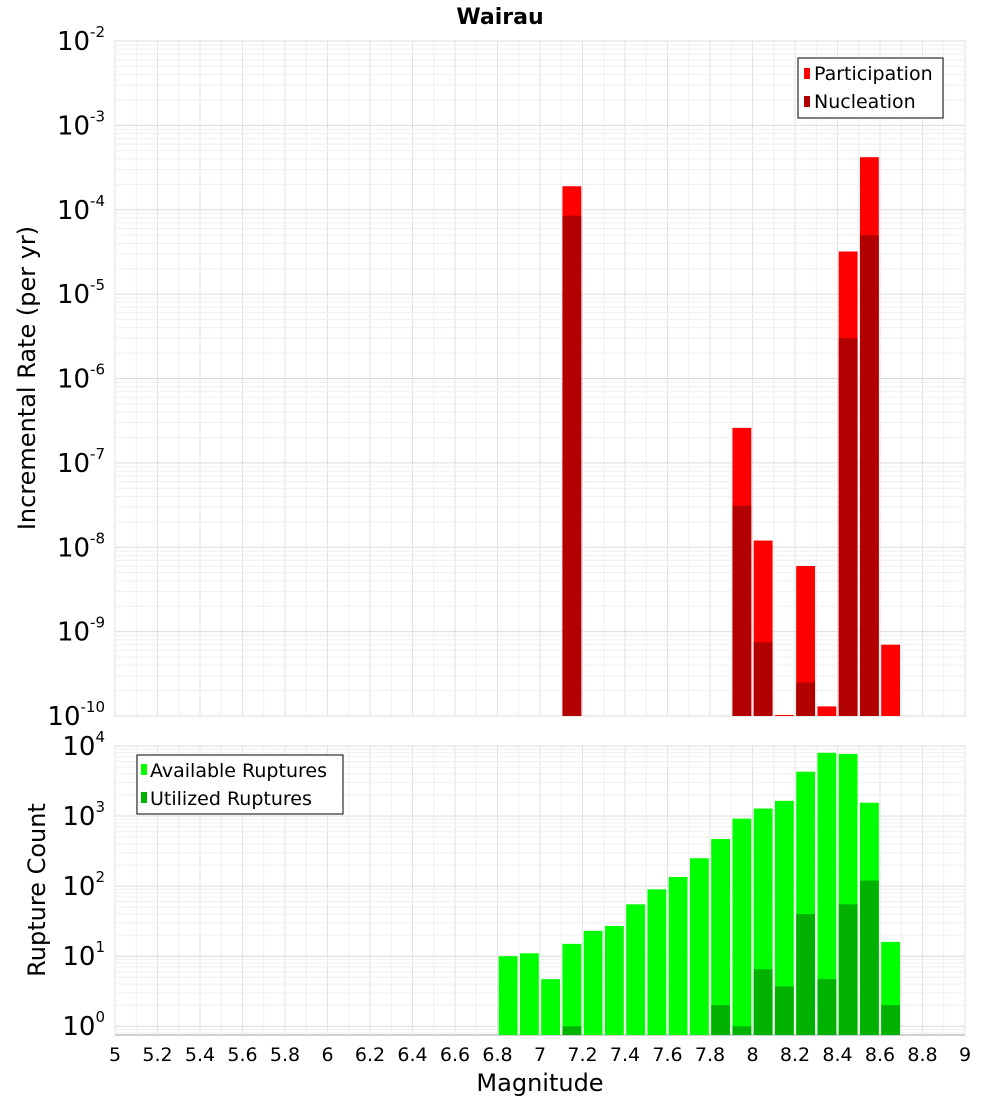 The width and height of the screenshot is (1000, 1100). I want to click on x-tick-label: 8.4, so click(837, 1055).